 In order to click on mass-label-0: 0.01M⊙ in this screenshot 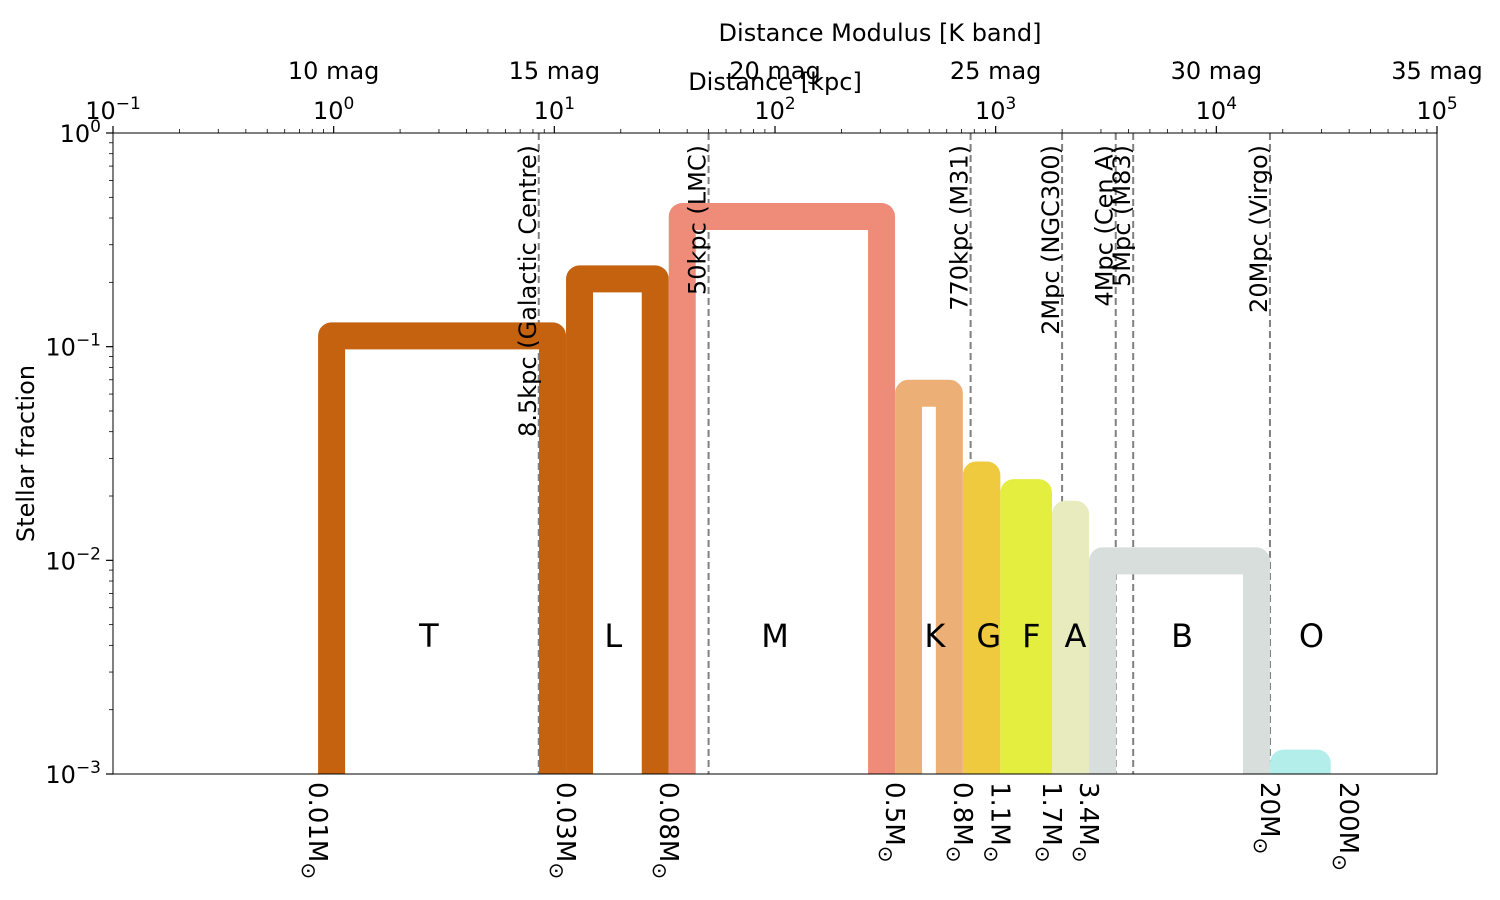, I will do `click(314, 830)`.